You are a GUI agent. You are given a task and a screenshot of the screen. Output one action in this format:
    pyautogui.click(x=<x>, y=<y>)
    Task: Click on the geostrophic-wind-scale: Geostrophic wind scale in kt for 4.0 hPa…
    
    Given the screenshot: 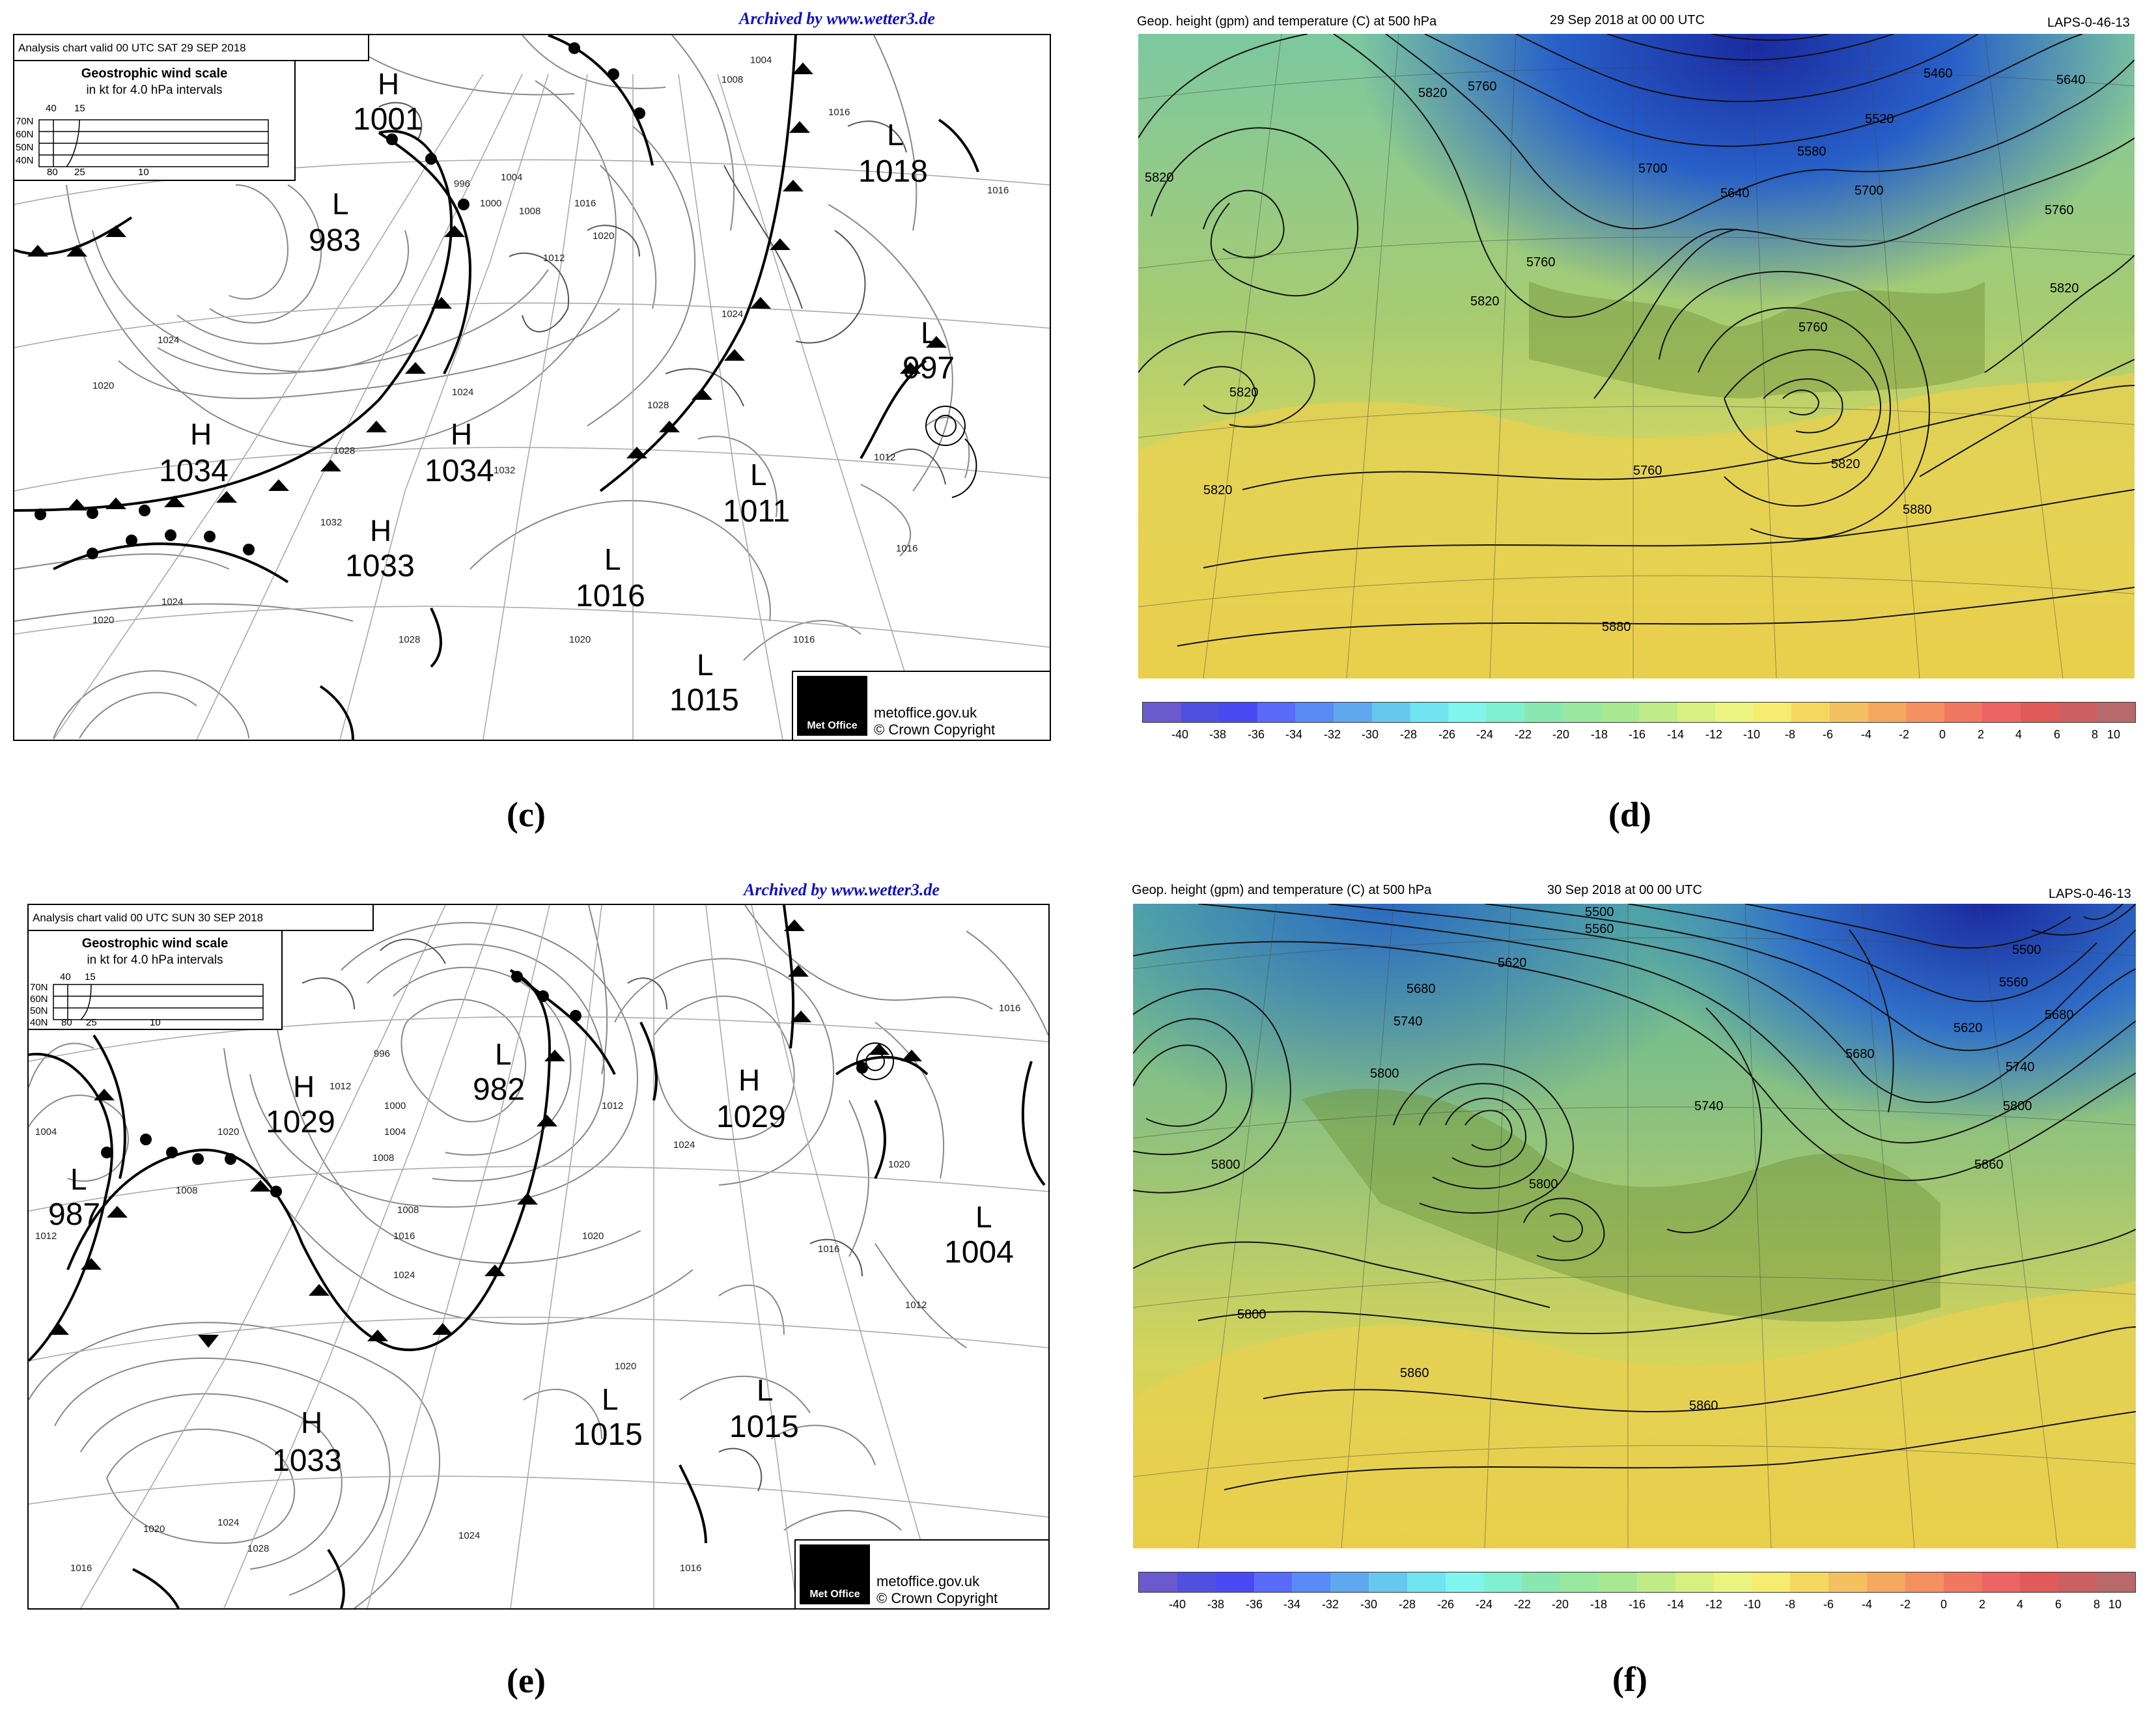 What is the action you would take?
    pyautogui.click(x=155, y=121)
    